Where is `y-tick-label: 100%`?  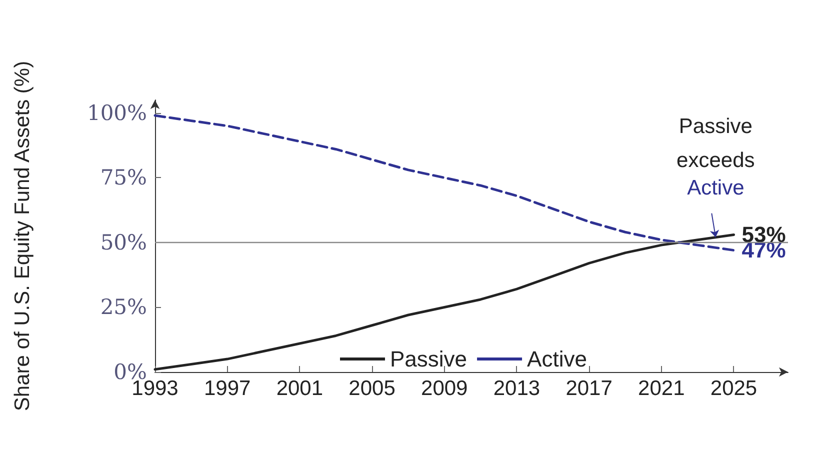
y-tick-label: 100% is located at coordinates (116, 112).